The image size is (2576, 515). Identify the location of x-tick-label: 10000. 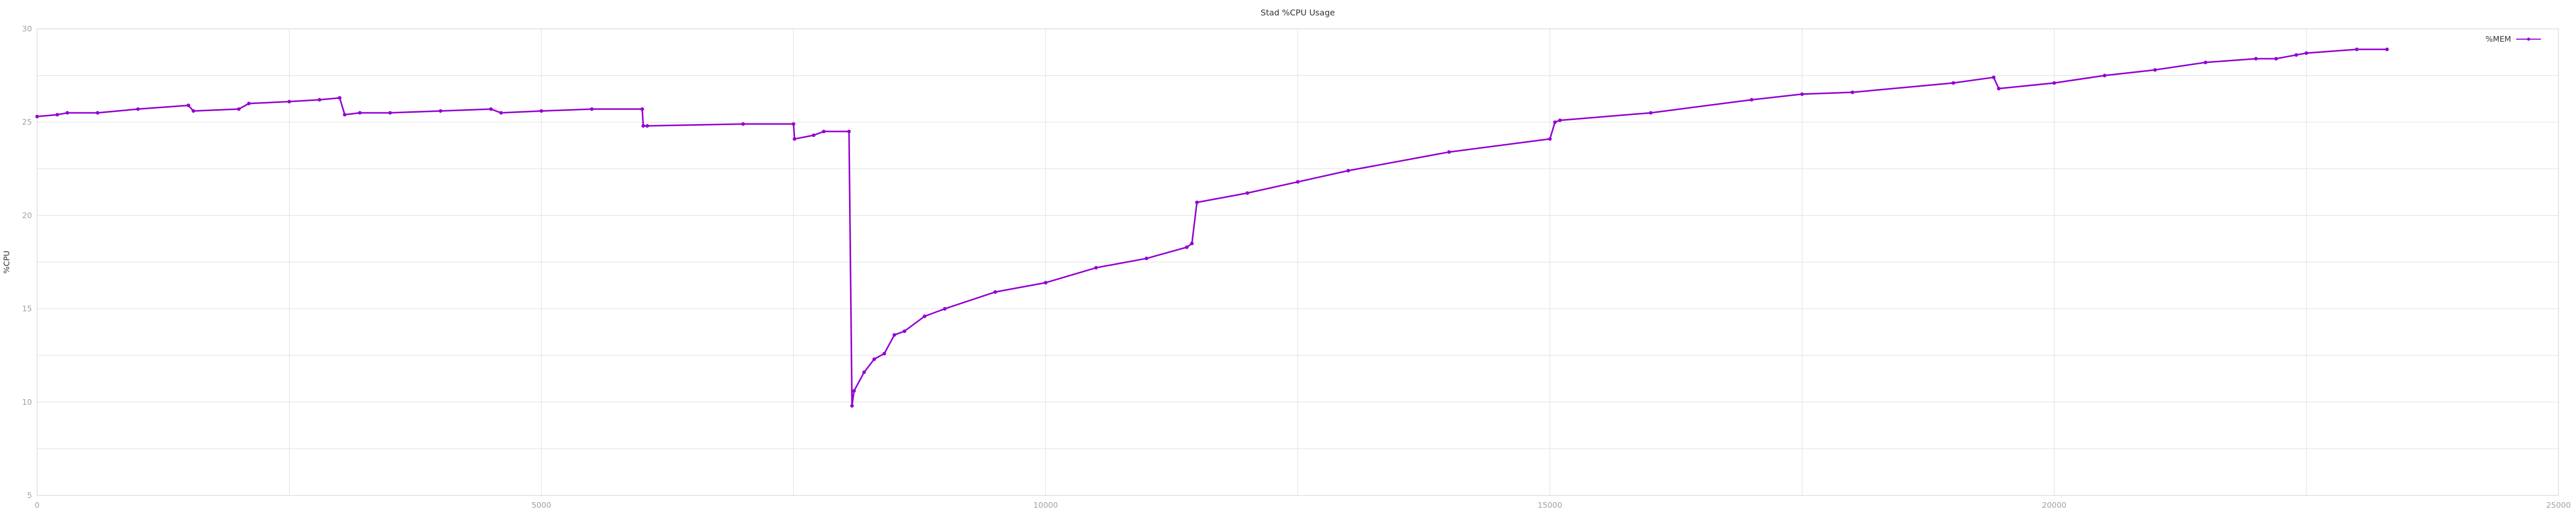
(1045, 506).